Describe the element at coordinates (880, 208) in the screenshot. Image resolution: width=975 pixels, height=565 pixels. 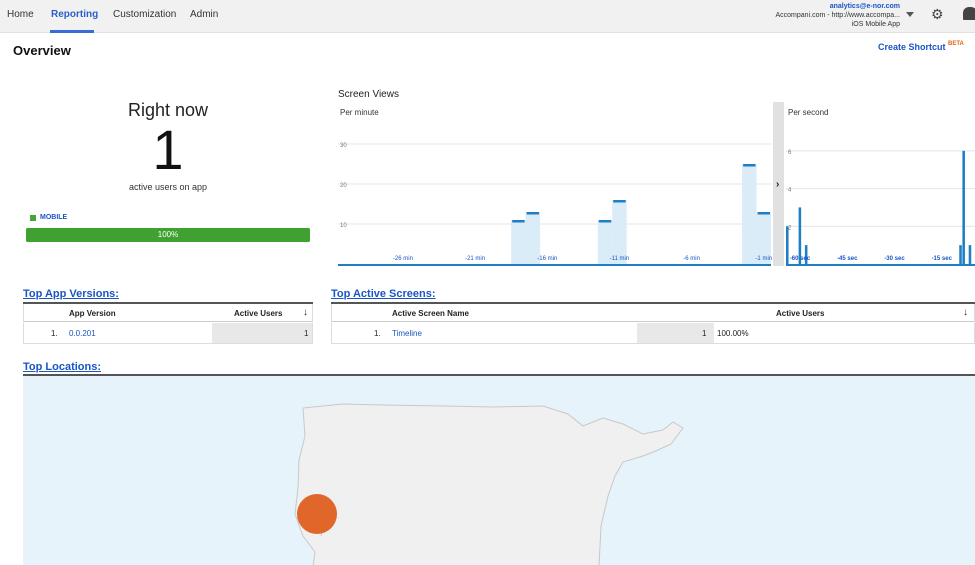
I see `per-second-chart: 2 4 6 -60 sec -45 sec -30 sec -15 sec` at that location.